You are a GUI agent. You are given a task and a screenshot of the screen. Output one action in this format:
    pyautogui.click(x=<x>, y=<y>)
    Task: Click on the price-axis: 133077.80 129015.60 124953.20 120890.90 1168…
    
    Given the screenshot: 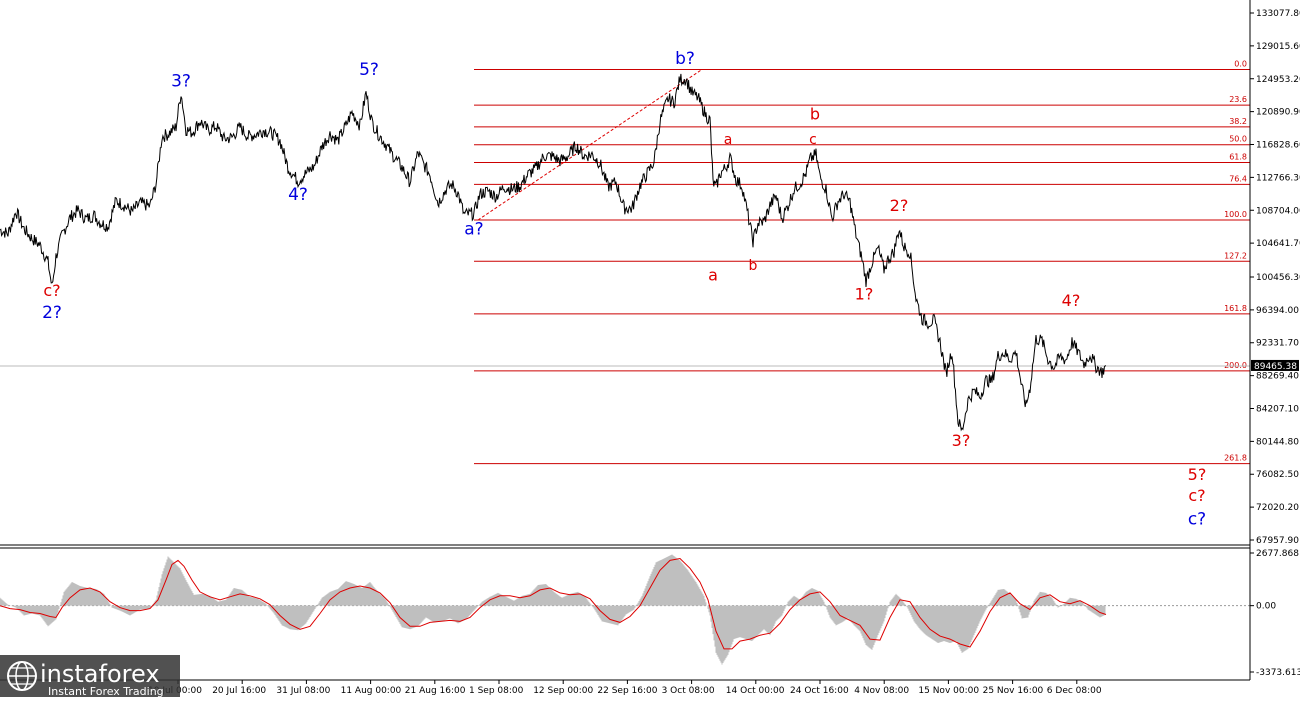 What is the action you would take?
    pyautogui.click(x=1275, y=277)
    